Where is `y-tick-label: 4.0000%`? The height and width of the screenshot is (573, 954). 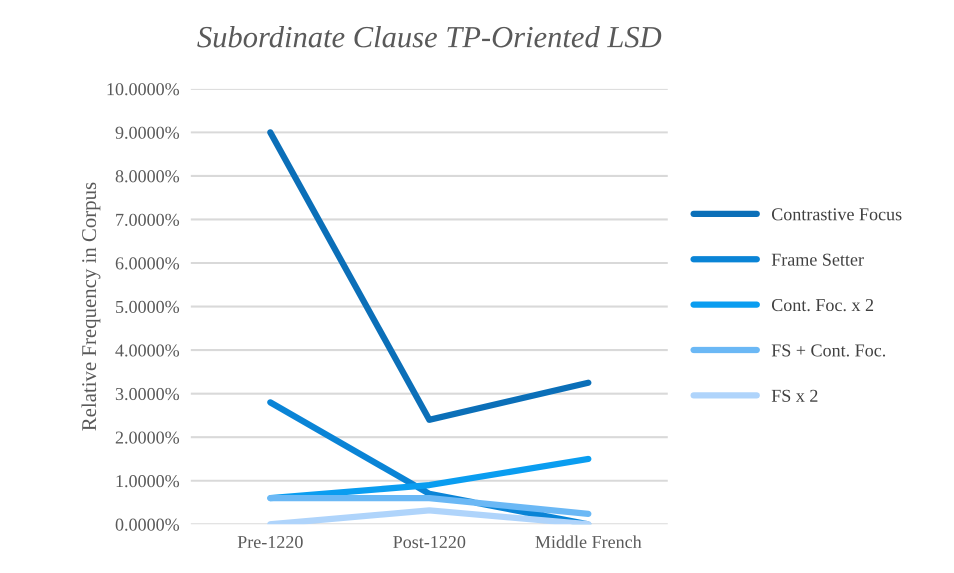 y-tick-label: 4.0000% is located at coordinates (147, 350).